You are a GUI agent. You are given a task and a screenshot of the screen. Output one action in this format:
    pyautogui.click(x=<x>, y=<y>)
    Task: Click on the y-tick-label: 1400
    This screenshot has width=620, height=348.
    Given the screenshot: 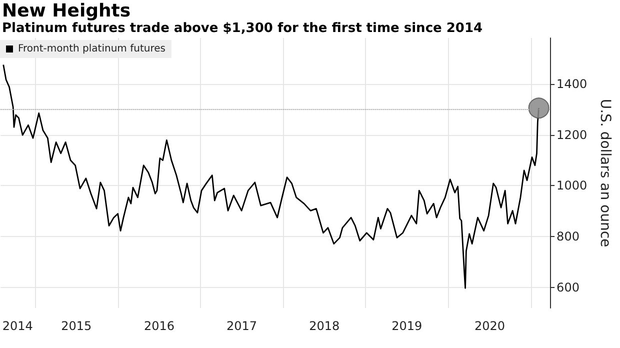 What is the action you would take?
    pyautogui.click(x=572, y=83)
    